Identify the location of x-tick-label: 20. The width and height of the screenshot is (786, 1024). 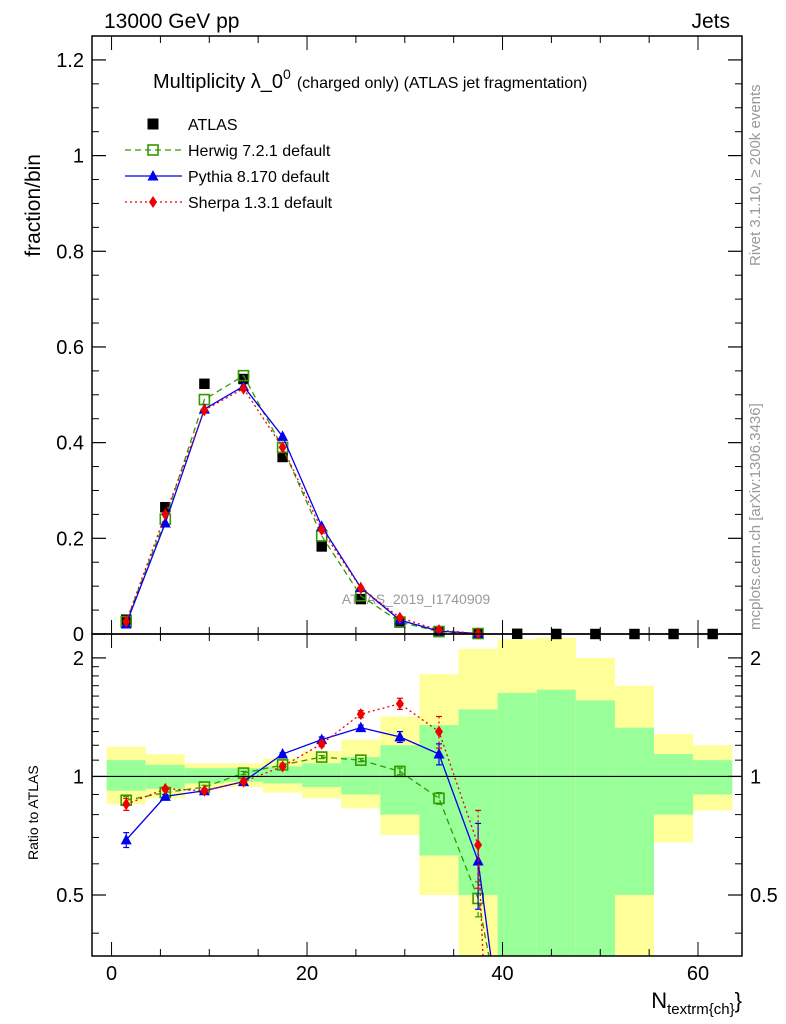
(307, 974).